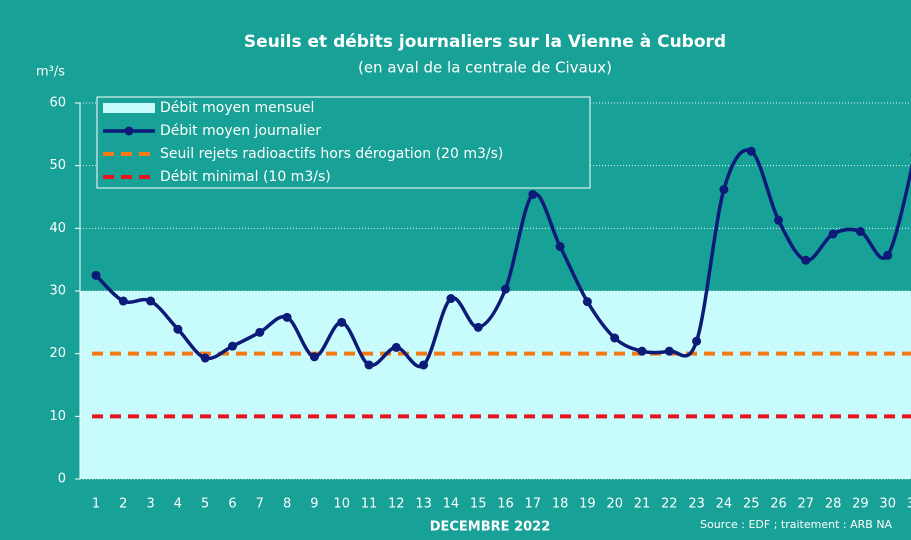 The width and height of the screenshot is (911, 540). Describe the element at coordinates (860, 504) in the screenshot. I see `x-tick-label: 29` at that location.